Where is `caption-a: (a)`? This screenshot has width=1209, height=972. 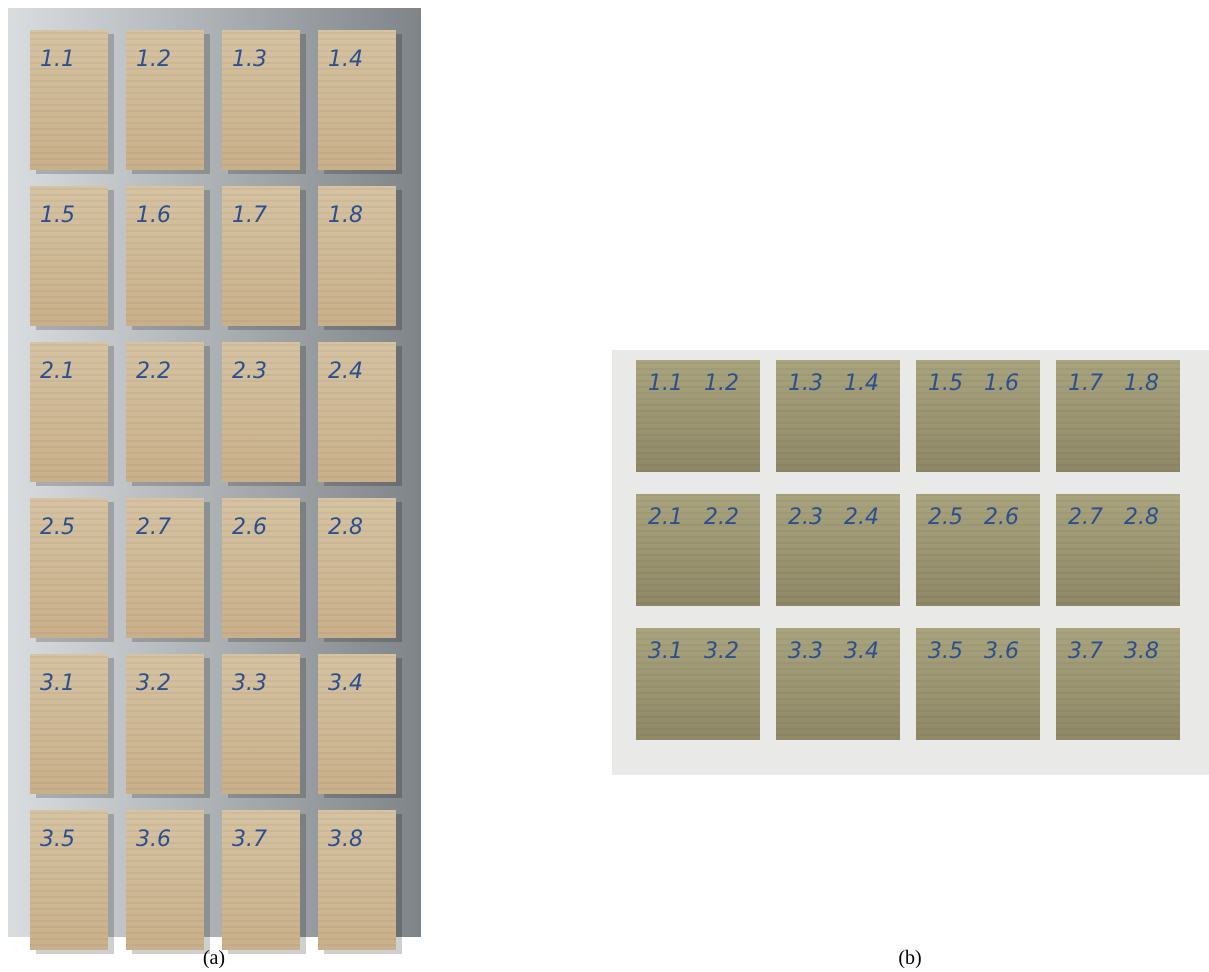
caption-a: (a) is located at coordinates (214, 958).